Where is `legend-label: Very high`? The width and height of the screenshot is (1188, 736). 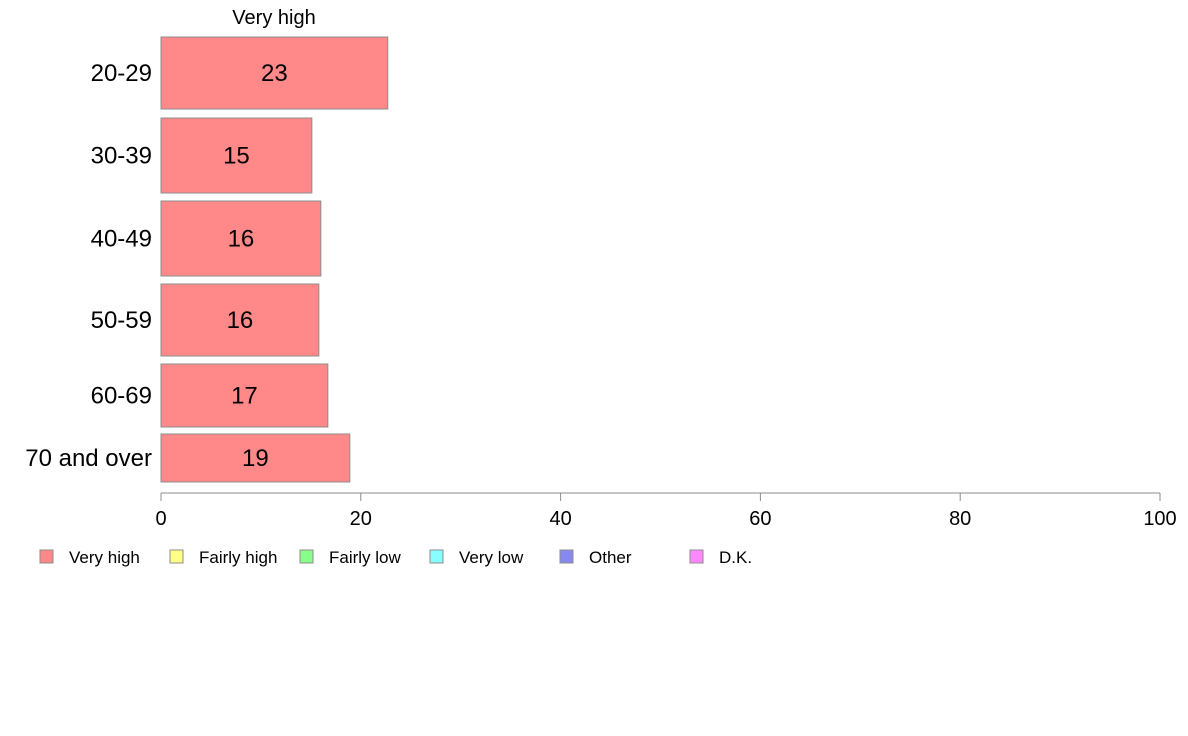
legend-label: Very high is located at coordinates (104, 557).